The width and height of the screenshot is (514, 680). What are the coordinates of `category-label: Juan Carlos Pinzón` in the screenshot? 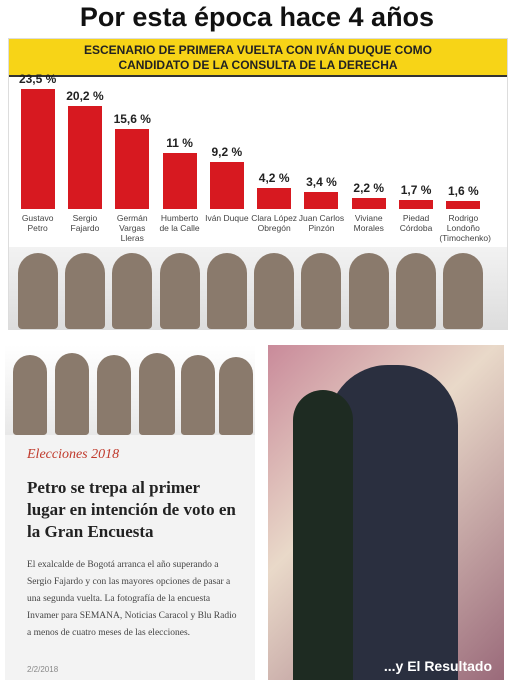 It's located at (321, 223).